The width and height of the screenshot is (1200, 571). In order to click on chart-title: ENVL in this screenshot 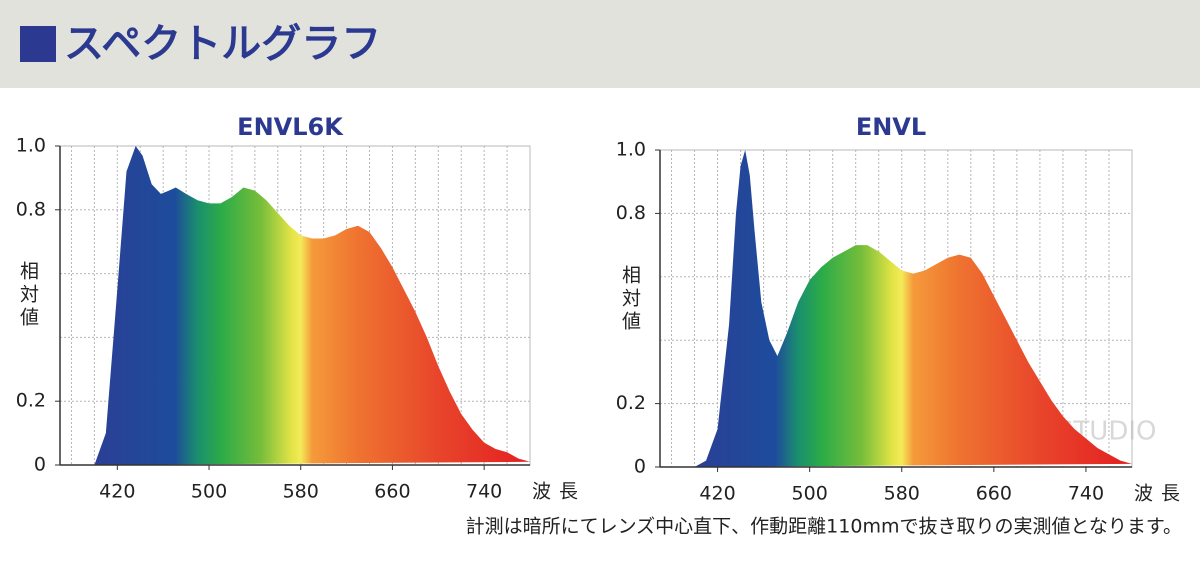, I will do `click(891, 127)`.